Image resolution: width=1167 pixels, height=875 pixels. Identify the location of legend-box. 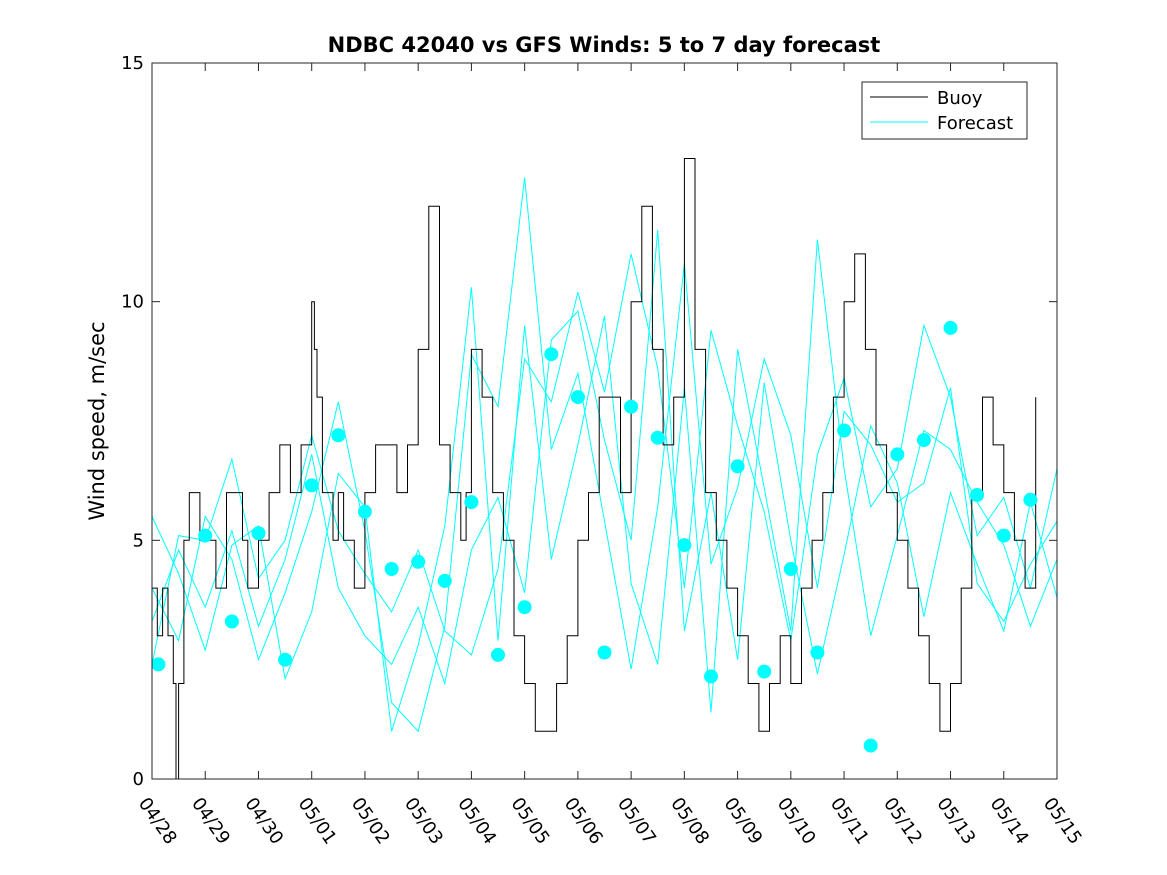
(944, 110).